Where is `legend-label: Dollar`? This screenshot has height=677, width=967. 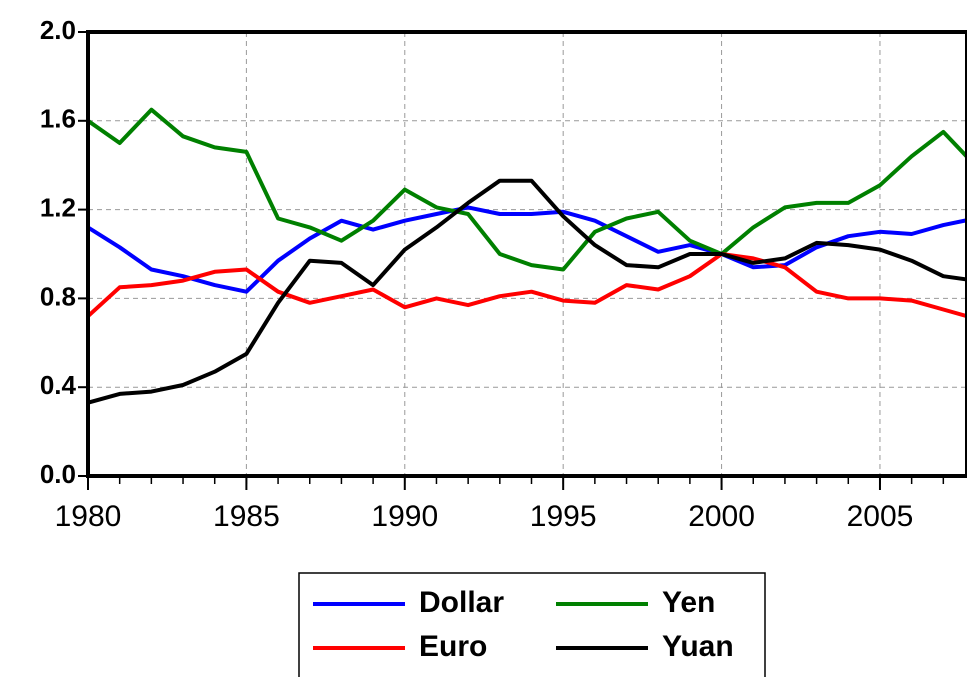 legend-label: Dollar is located at coordinates (461, 602).